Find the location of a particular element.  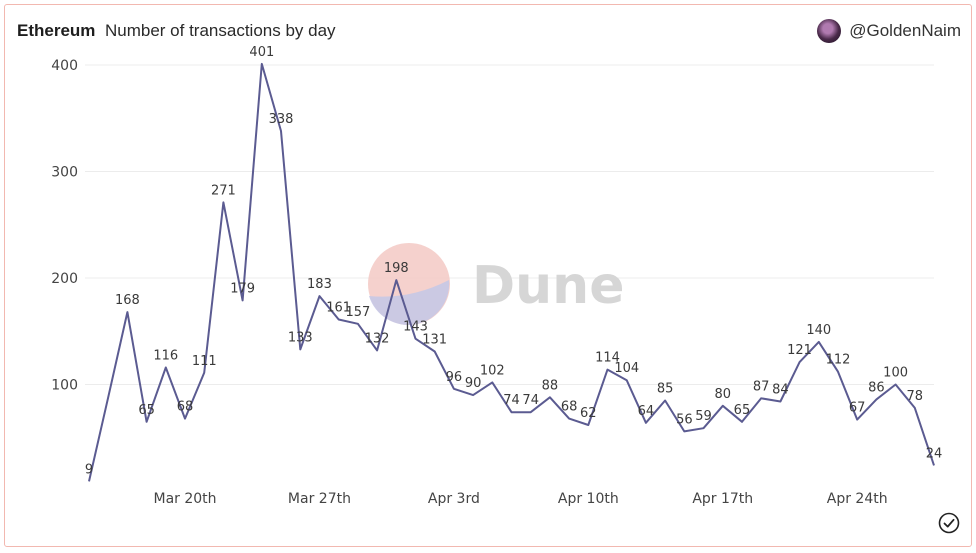

data-label: 179 is located at coordinates (242, 288).